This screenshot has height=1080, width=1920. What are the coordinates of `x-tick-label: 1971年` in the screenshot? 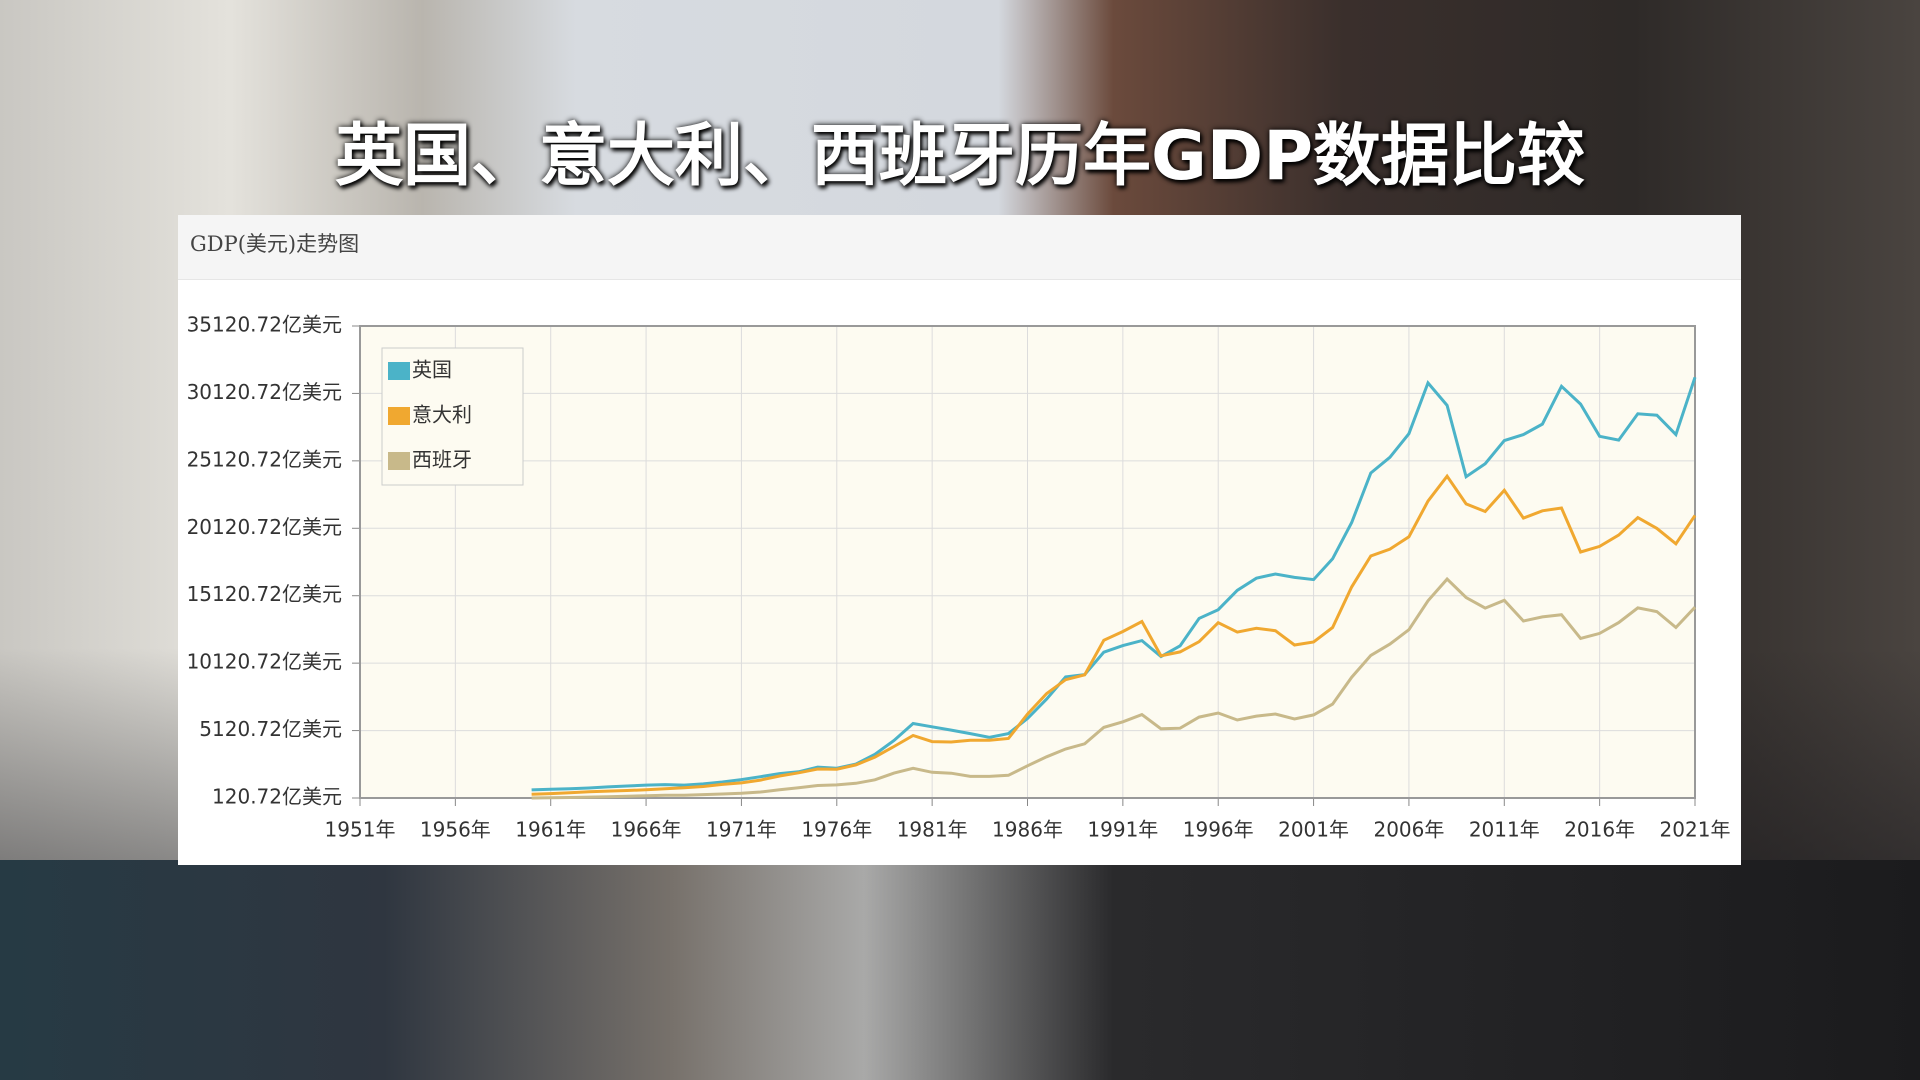 It's located at (741, 830).